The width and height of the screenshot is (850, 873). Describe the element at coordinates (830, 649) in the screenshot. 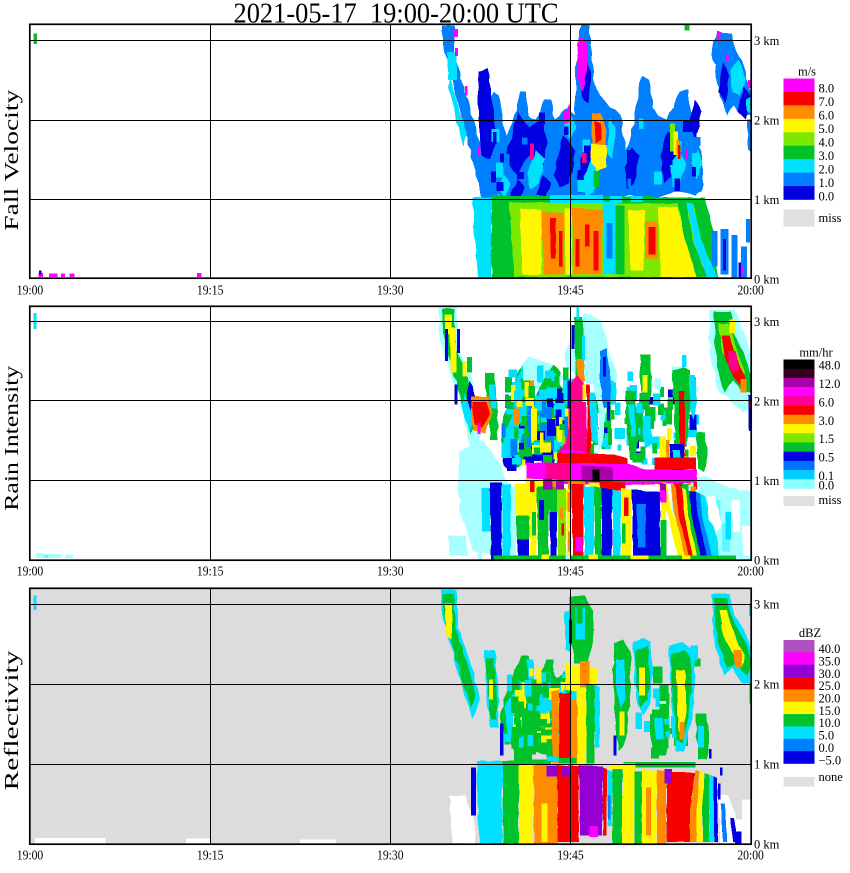

I see `svg-text: 40.0` at that location.